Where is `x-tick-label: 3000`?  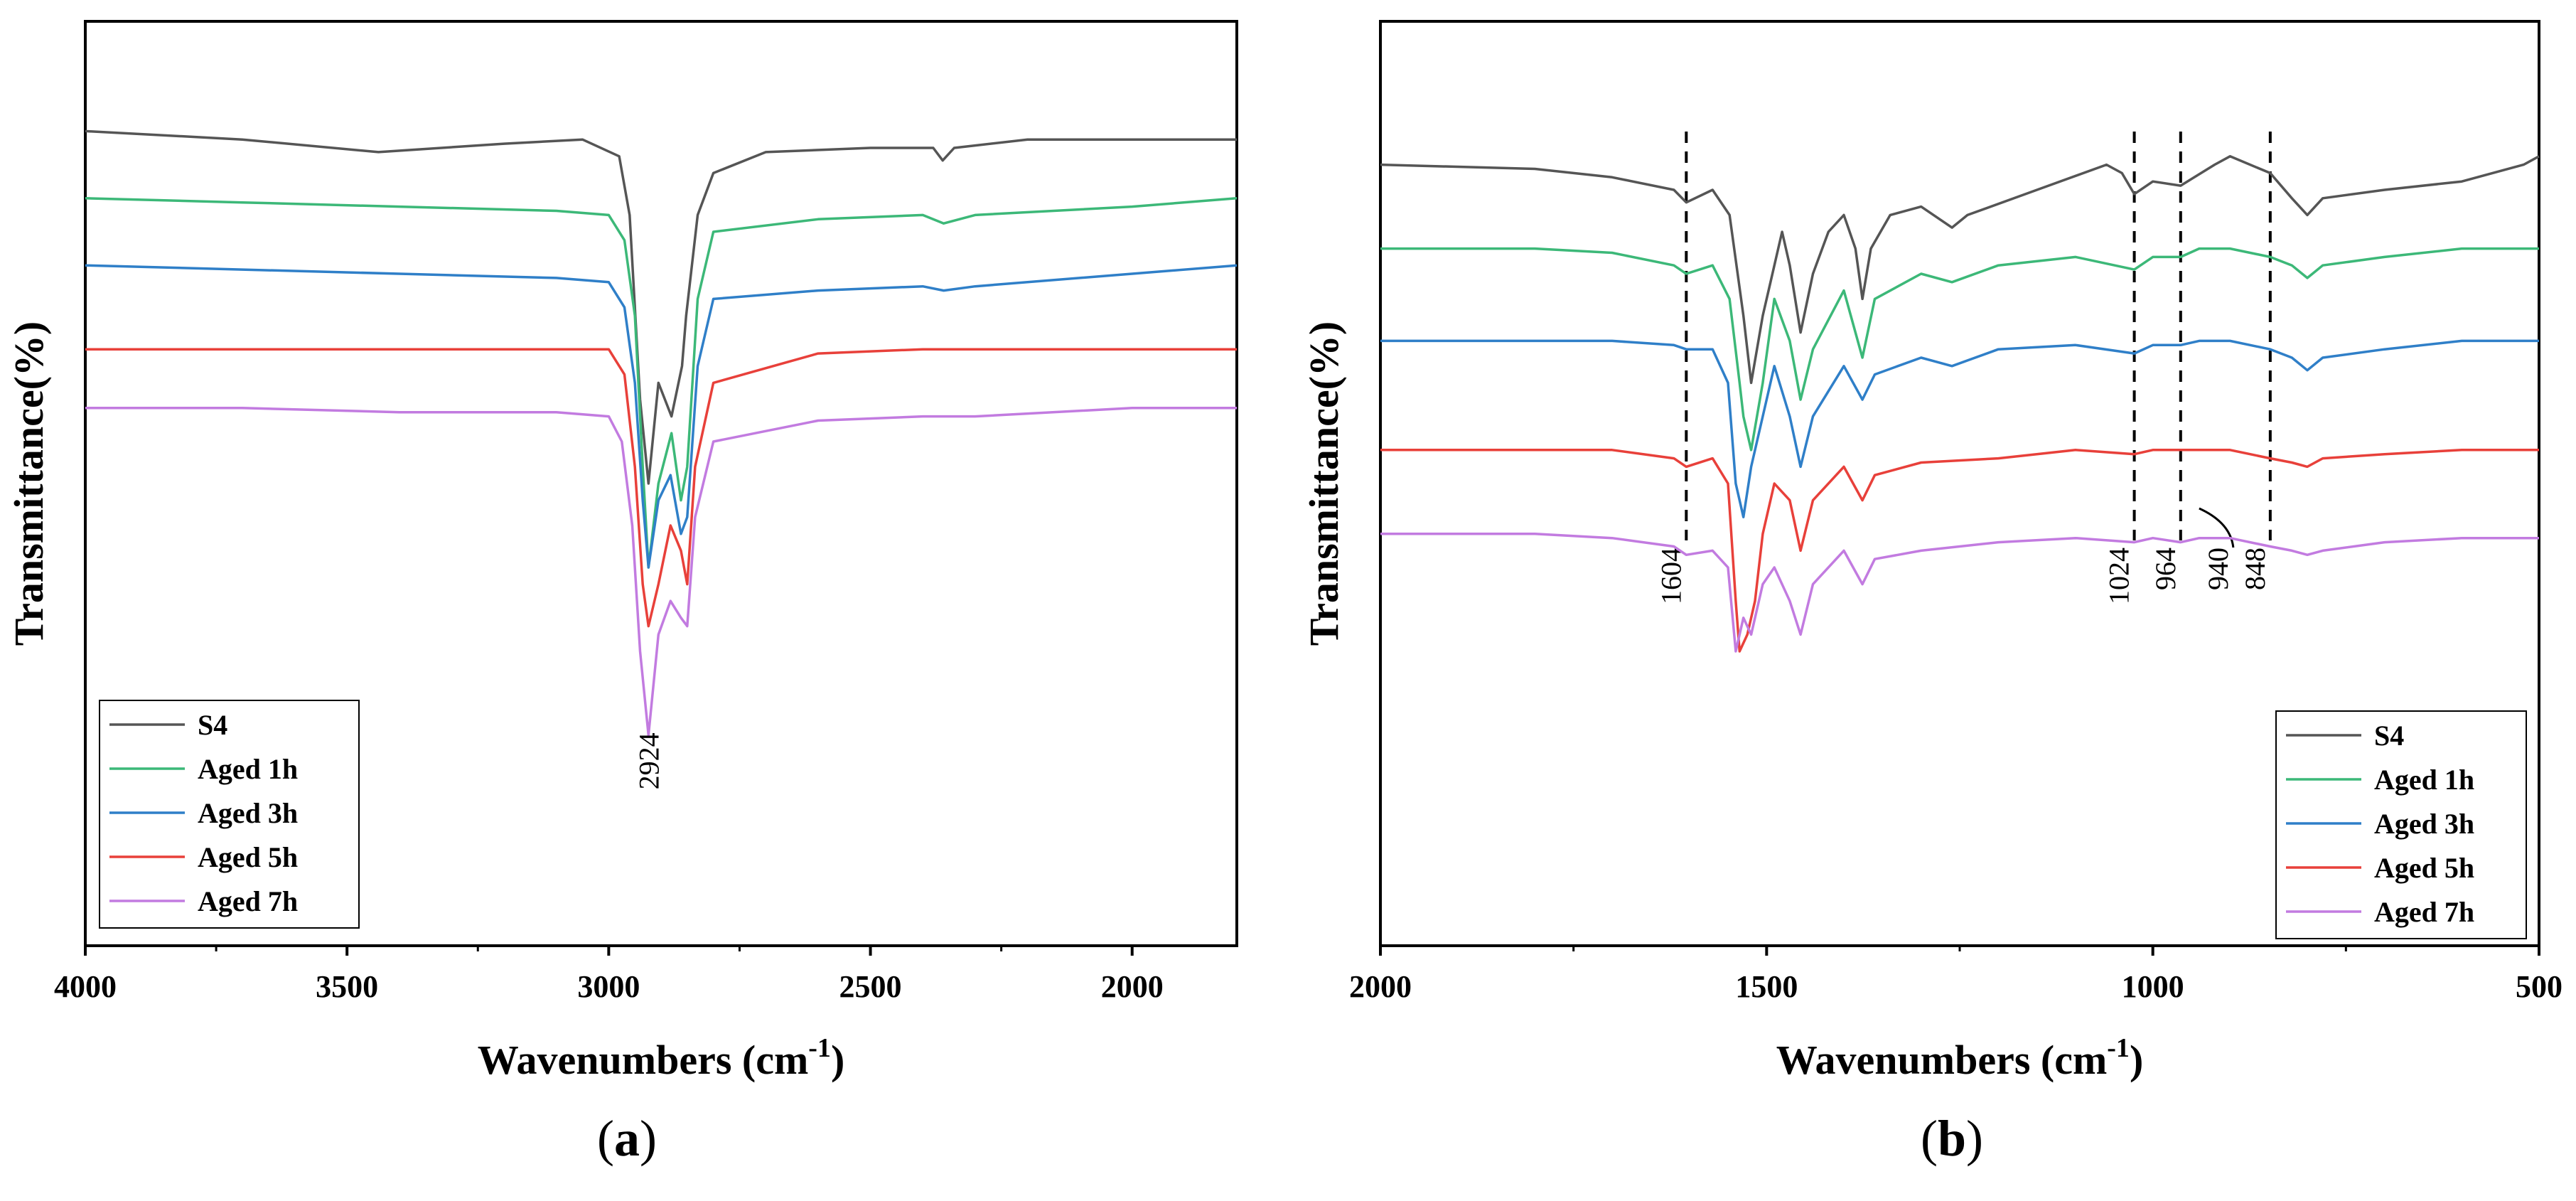 x-tick-label: 3000 is located at coordinates (608, 986).